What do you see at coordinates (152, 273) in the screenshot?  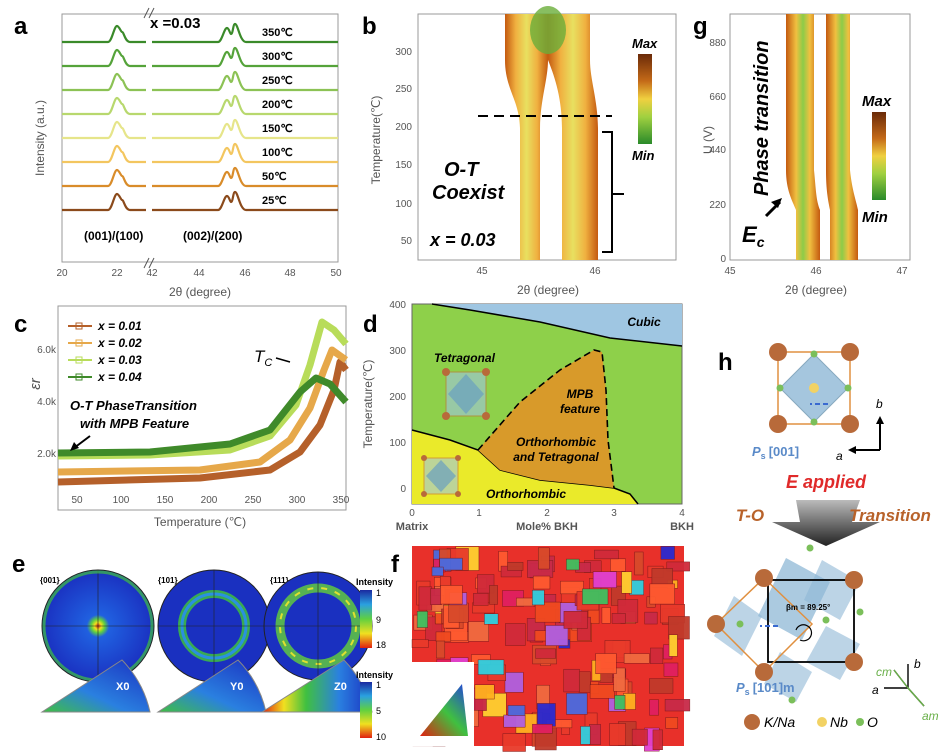 I see `panel-a-xtick: 42` at bounding box center [152, 273].